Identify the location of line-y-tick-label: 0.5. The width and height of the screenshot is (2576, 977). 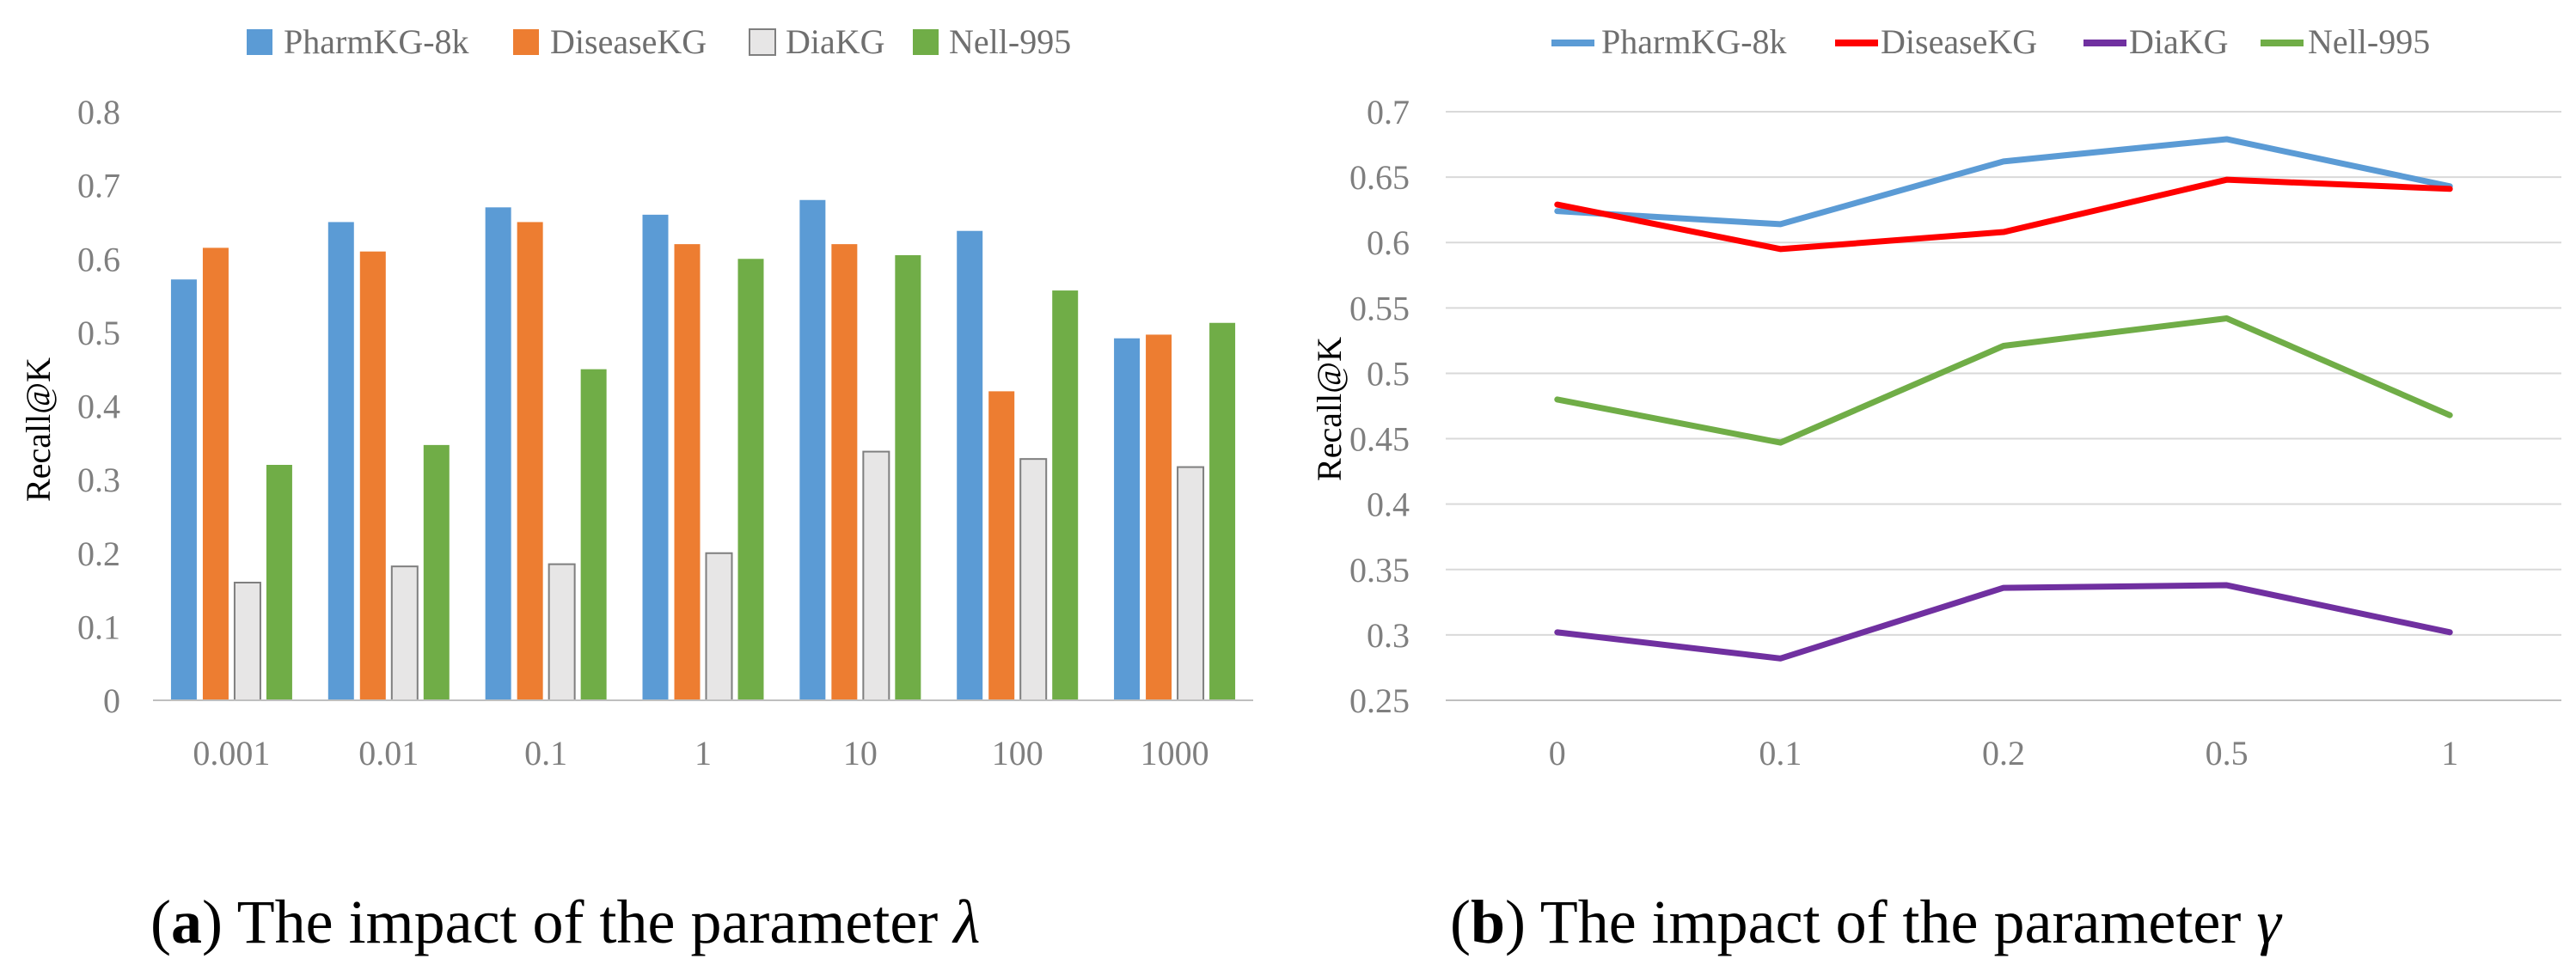
(1388, 374).